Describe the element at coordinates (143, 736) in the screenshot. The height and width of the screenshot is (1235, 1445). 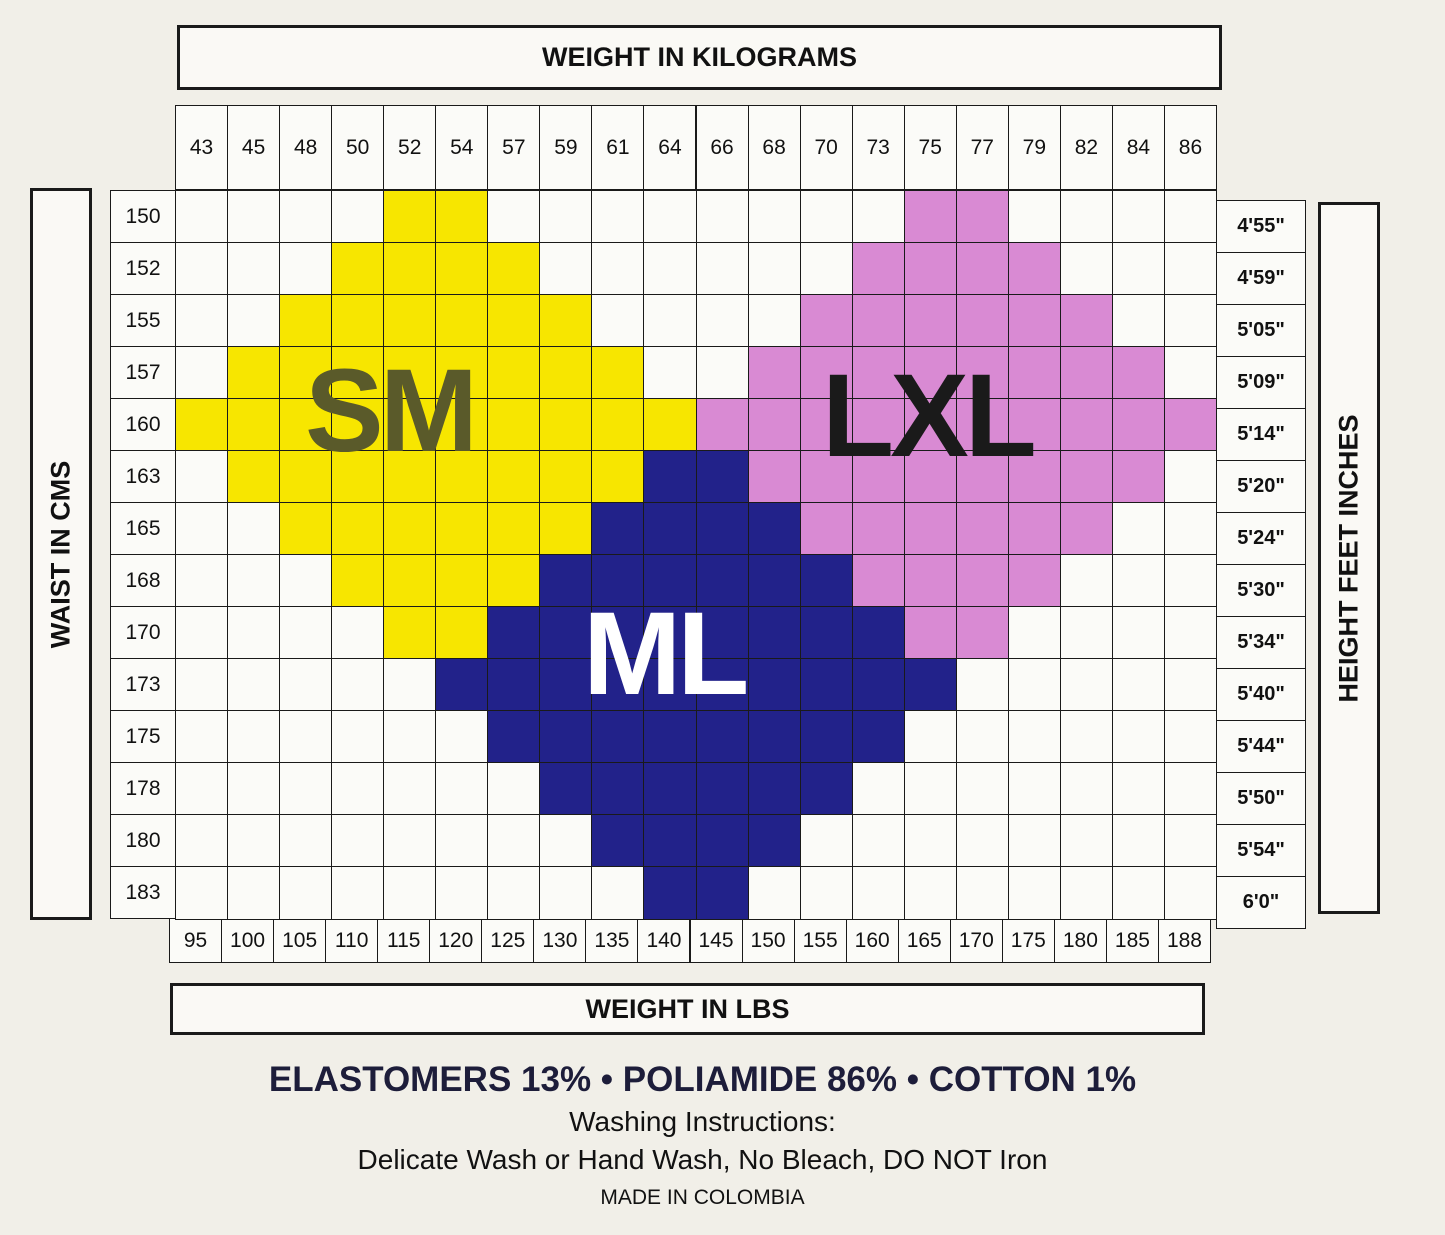
I see `waist-tick-label: 175` at that location.